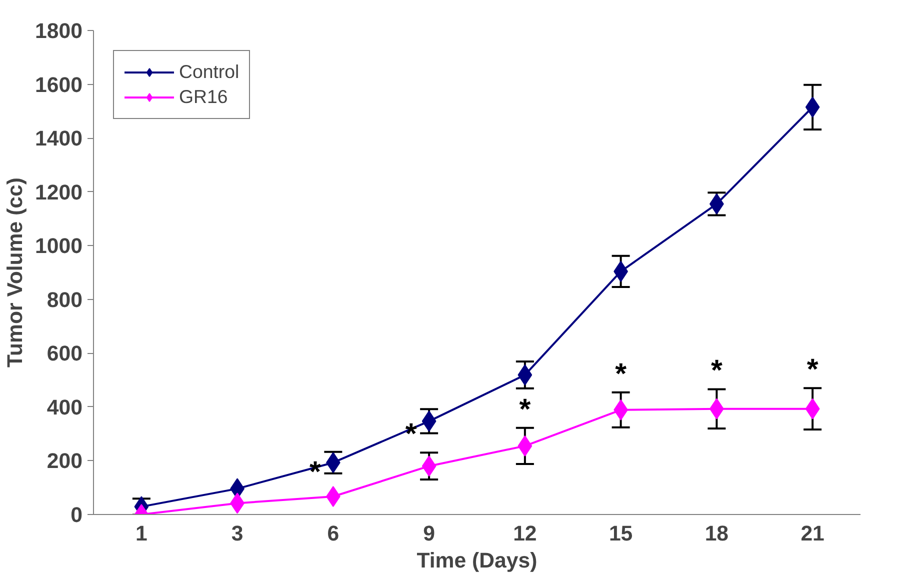 The height and width of the screenshot is (580, 912). I want to click on x-tick-label: 18, so click(716, 534).